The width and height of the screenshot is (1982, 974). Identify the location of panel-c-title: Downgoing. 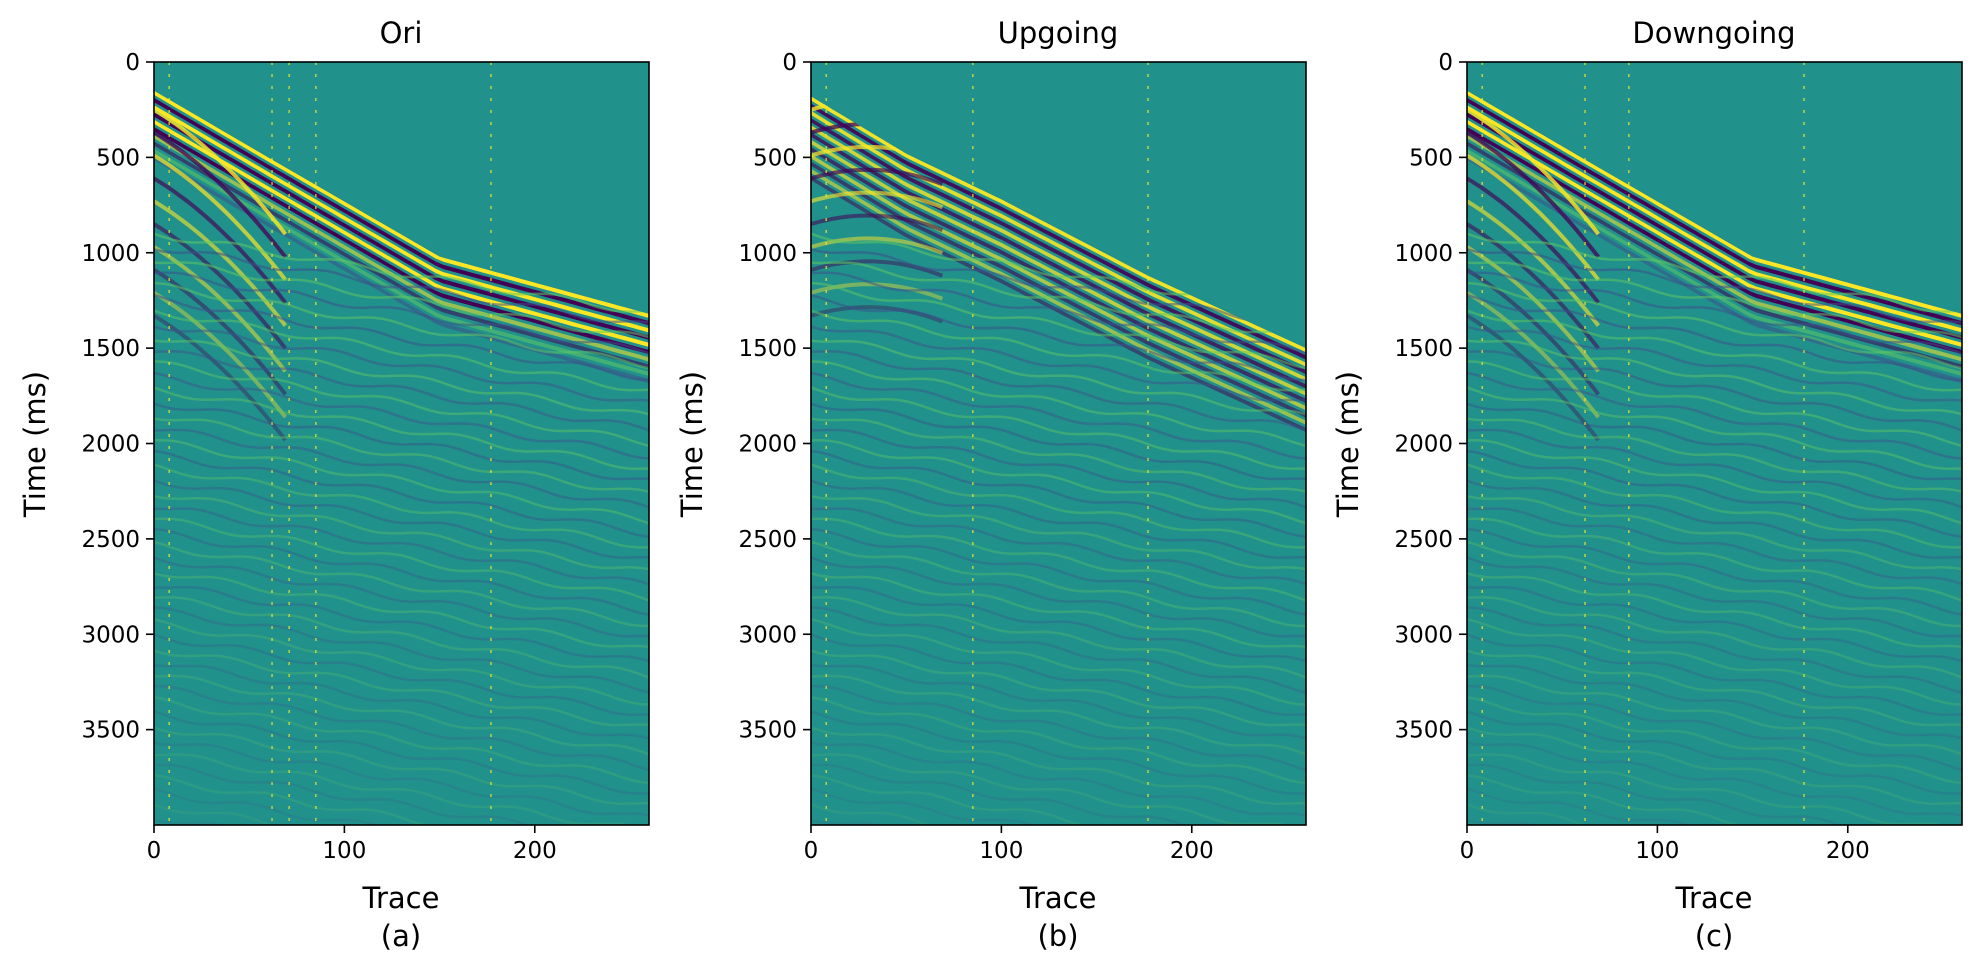
(1713, 33).